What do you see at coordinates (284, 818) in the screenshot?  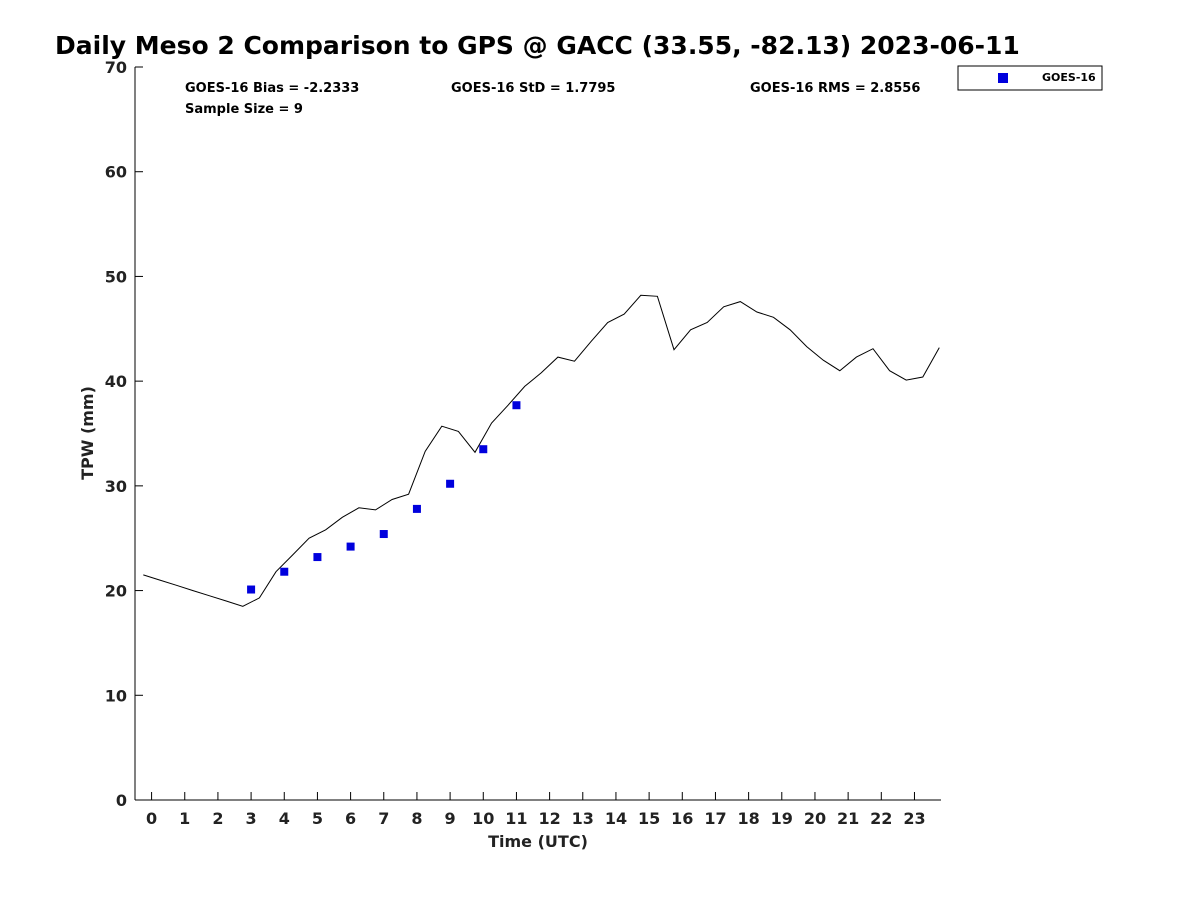 I see `x-tick-label: 4` at bounding box center [284, 818].